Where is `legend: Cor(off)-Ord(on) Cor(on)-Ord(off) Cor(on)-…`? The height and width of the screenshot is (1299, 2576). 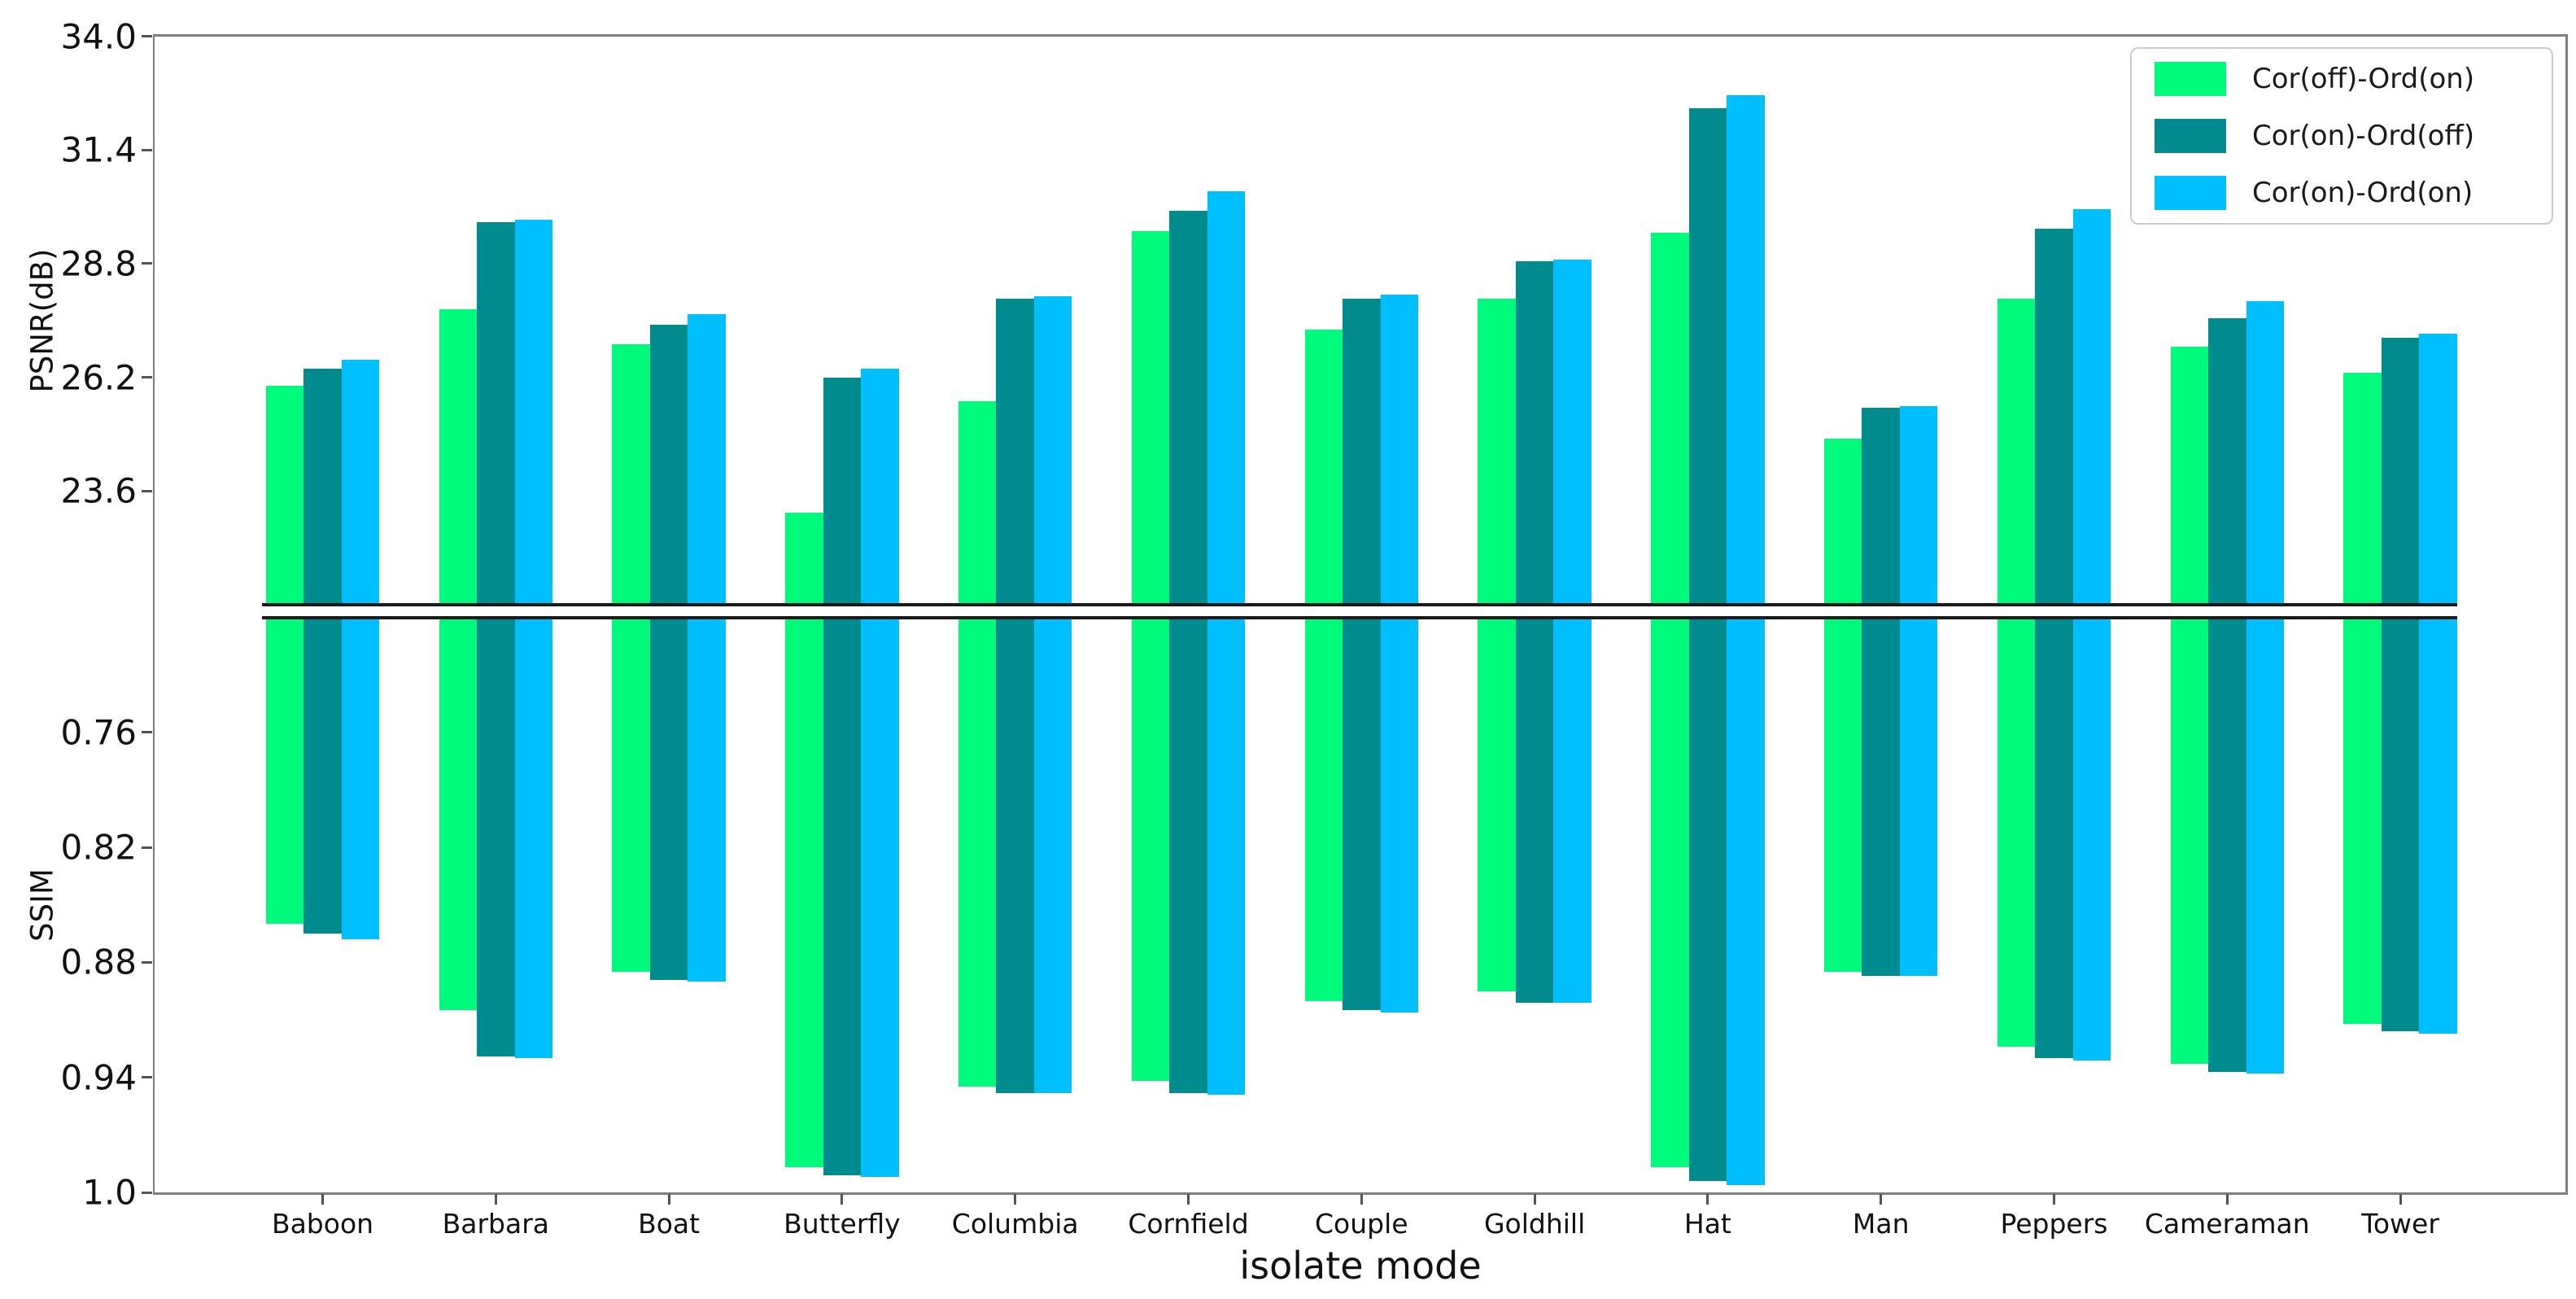 legend: Cor(off)-Ord(on) Cor(on)-Ord(off) Cor(on)-… is located at coordinates (2341, 136).